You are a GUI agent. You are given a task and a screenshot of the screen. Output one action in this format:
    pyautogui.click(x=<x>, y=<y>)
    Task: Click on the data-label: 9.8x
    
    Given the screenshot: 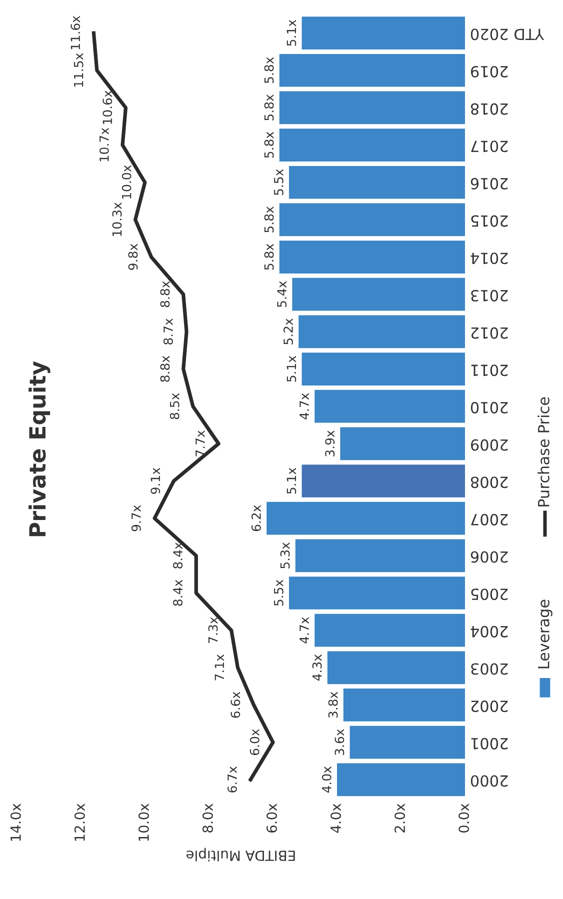 What is the action you would take?
    pyautogui.click(x=133, y=257)
    